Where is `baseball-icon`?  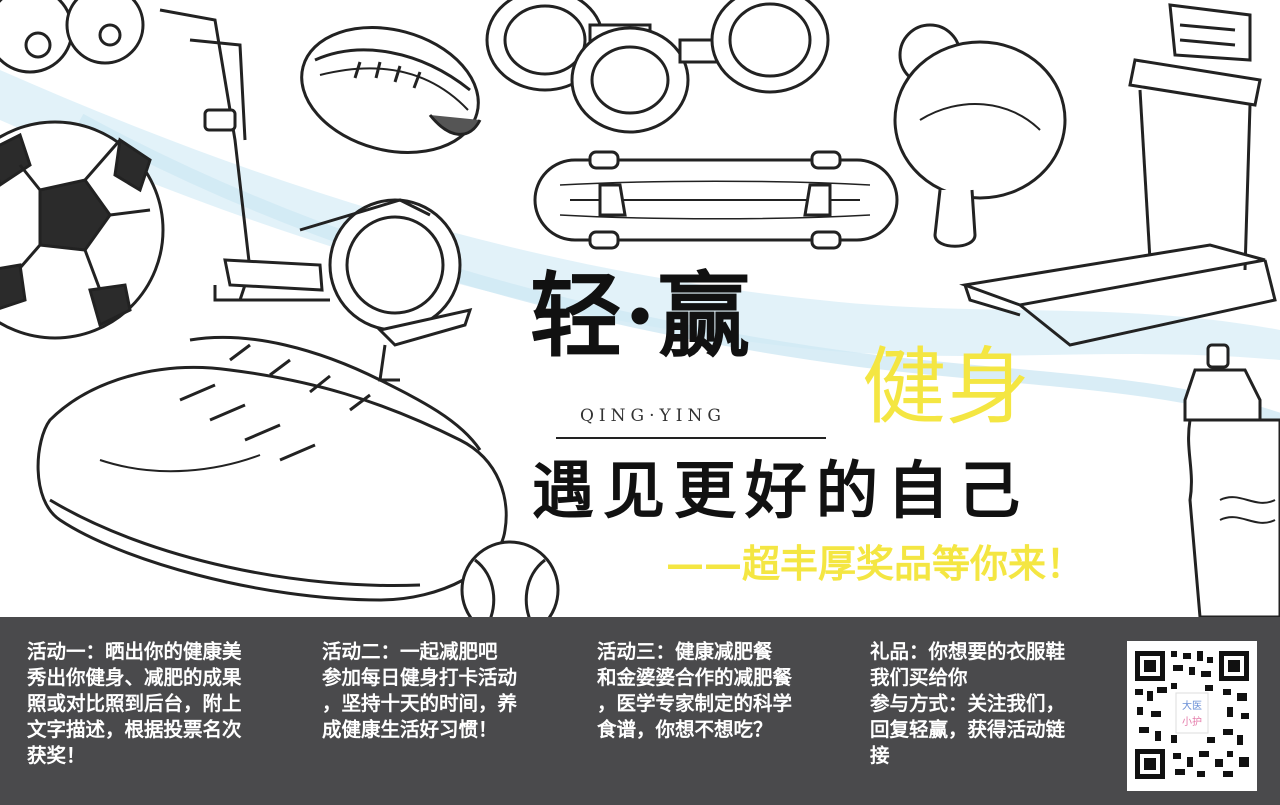
baseball-icon is located at coordinates (510, 578).